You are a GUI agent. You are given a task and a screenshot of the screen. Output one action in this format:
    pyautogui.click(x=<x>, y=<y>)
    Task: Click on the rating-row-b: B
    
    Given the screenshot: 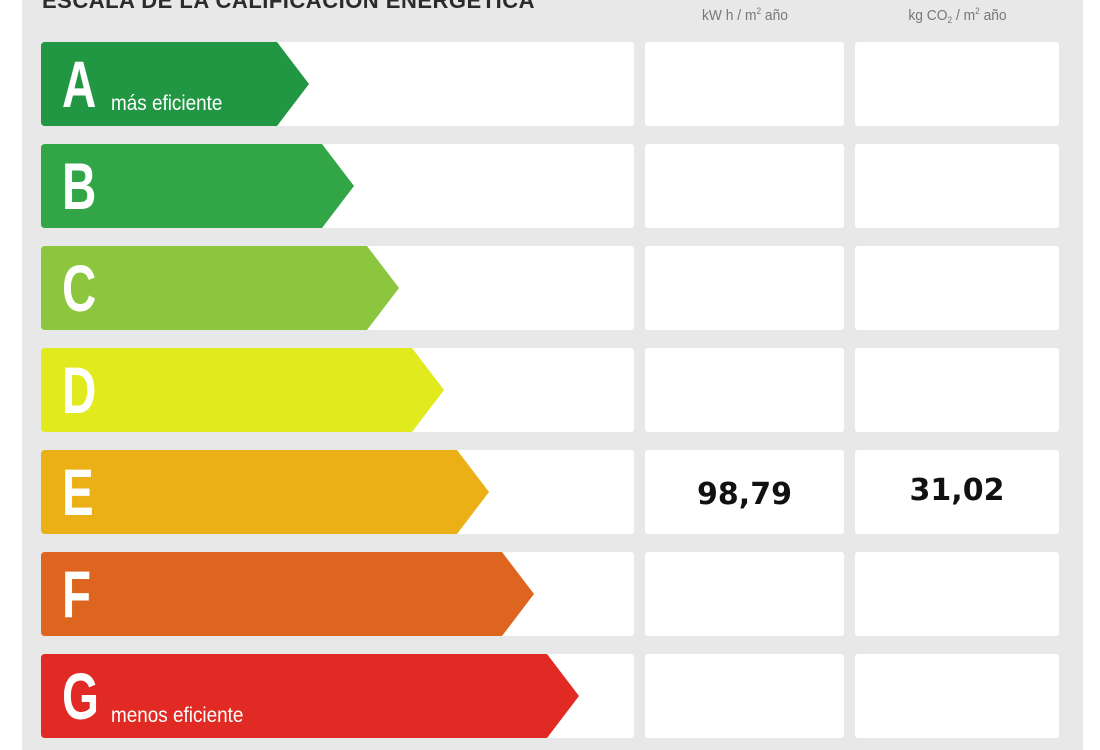 What is the action you would take?
    pyautogui.click(x=550, y=186)
    